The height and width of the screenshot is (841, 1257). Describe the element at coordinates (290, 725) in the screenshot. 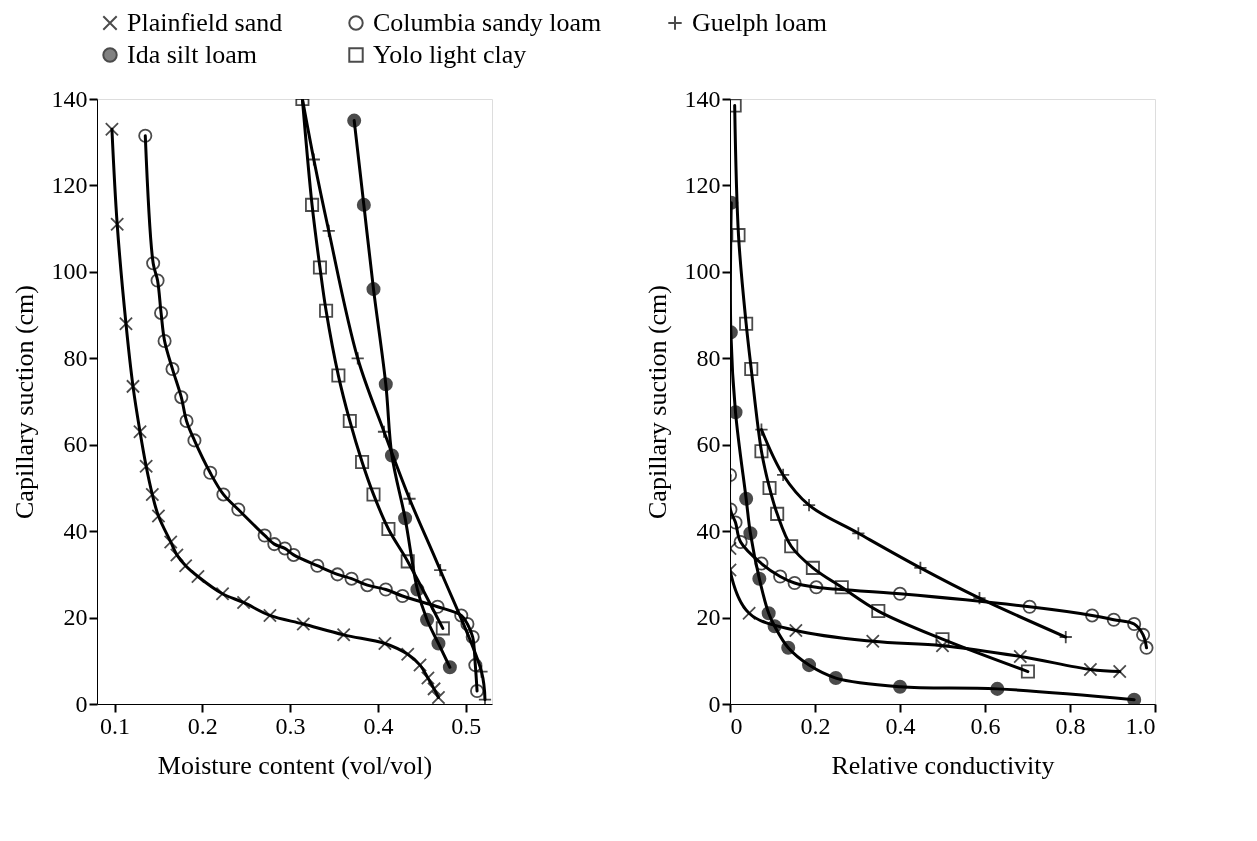

I see `x-tick-label: 0.3` at that location.